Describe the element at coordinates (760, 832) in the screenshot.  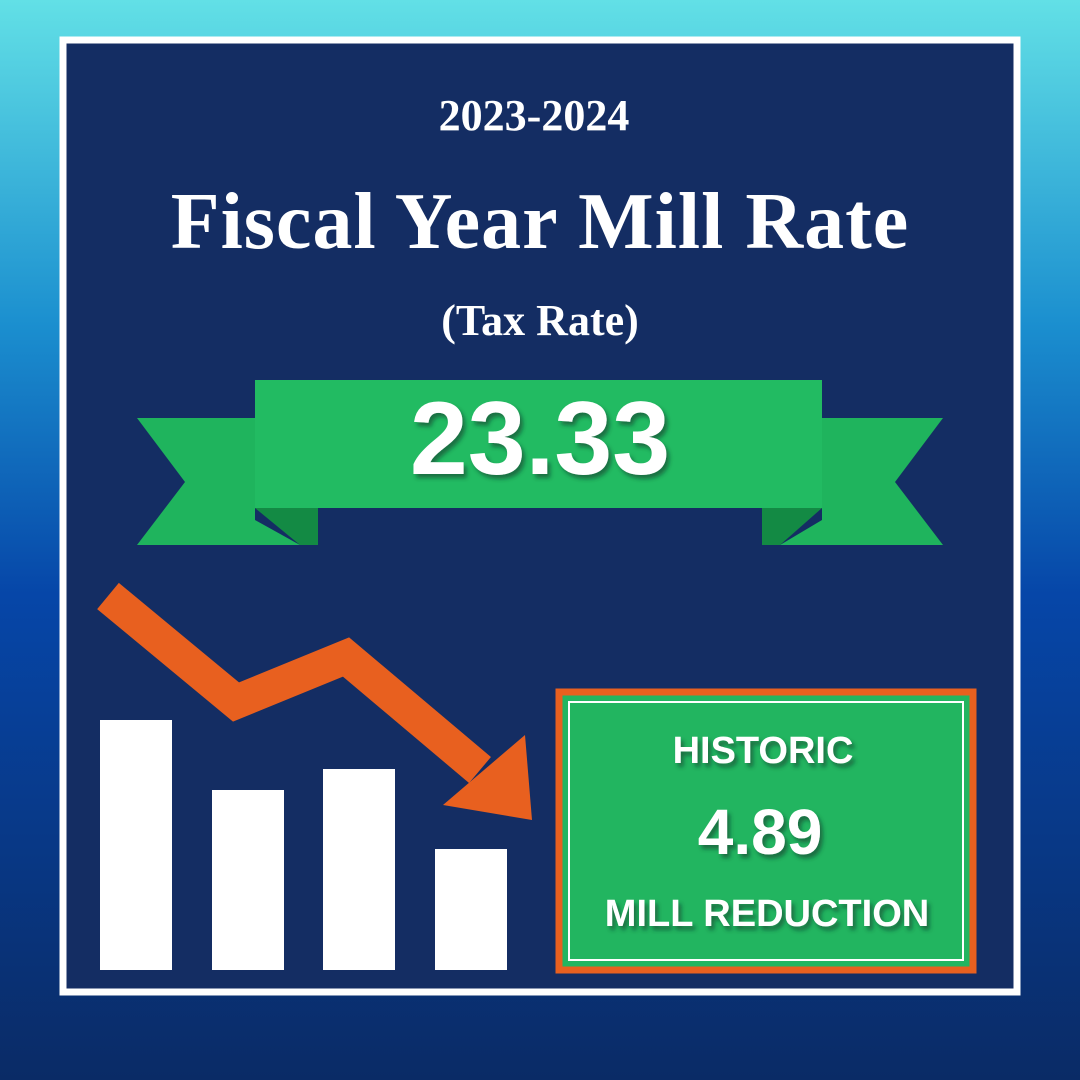
I see `callout-amount: 4.89` at that location.